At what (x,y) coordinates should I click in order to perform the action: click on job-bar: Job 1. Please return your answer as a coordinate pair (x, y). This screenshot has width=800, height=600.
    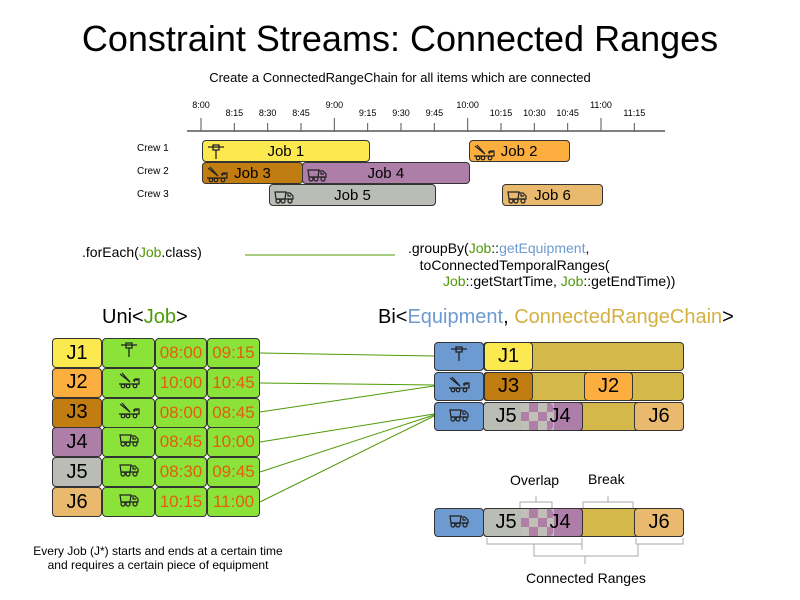
    Looking at the image, I should click on (286, 151).